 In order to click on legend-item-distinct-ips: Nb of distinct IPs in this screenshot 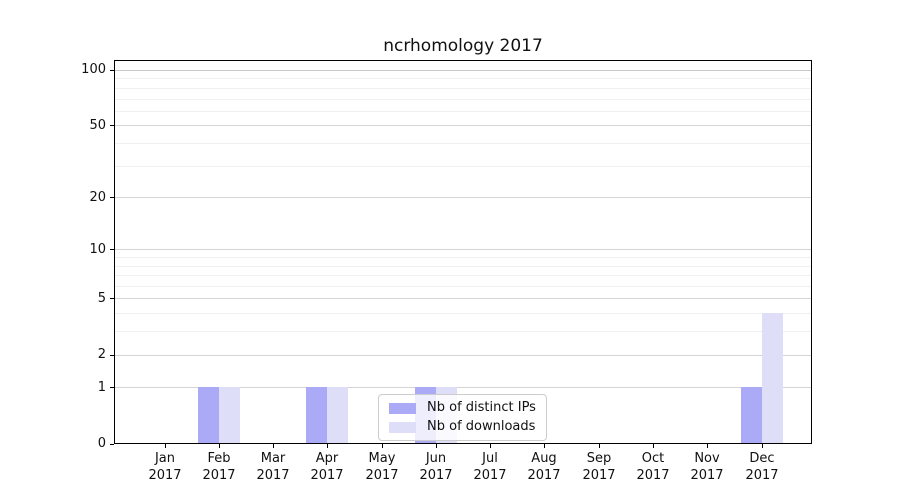, I will do `click(462, 408)`.